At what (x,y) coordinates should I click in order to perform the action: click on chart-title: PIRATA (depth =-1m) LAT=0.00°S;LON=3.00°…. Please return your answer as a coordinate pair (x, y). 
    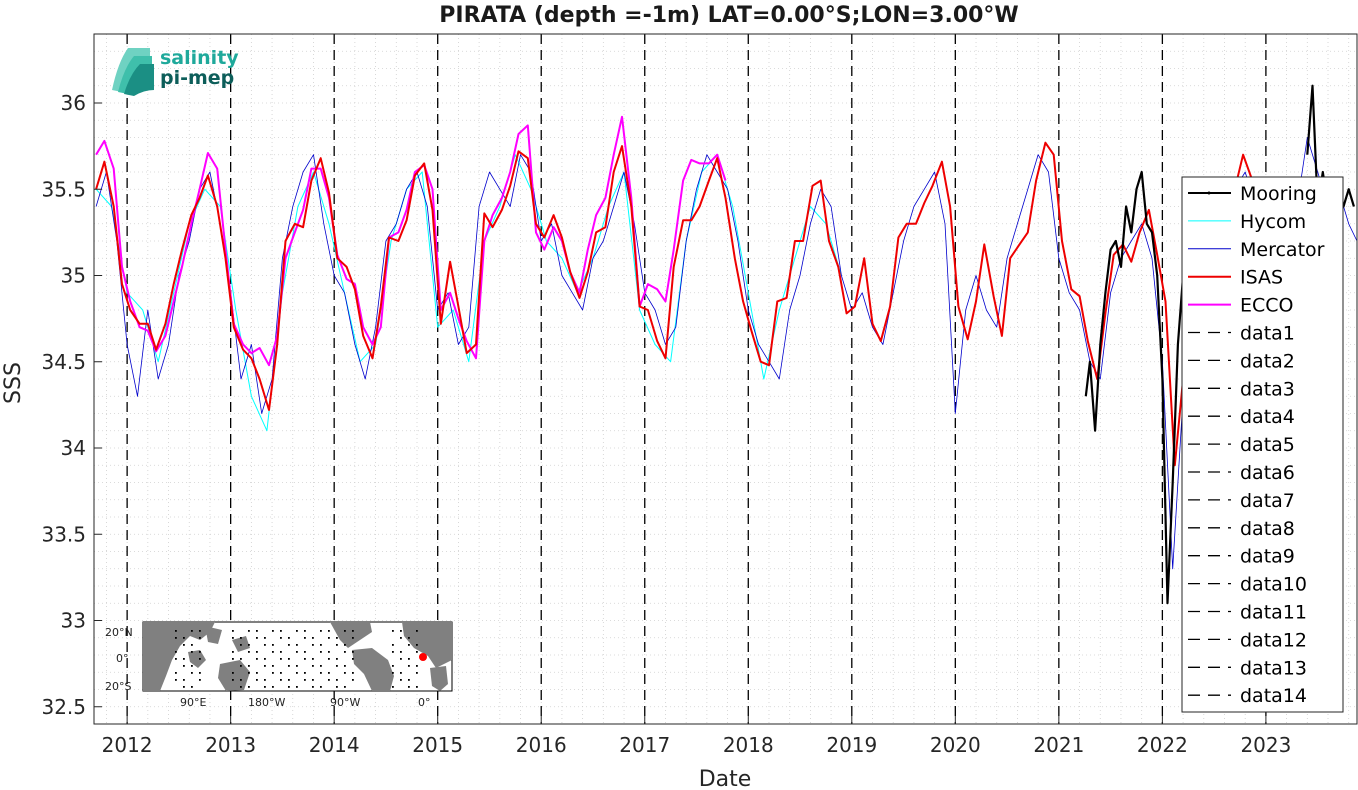
    Looking at the image, I should click on (728, 15).